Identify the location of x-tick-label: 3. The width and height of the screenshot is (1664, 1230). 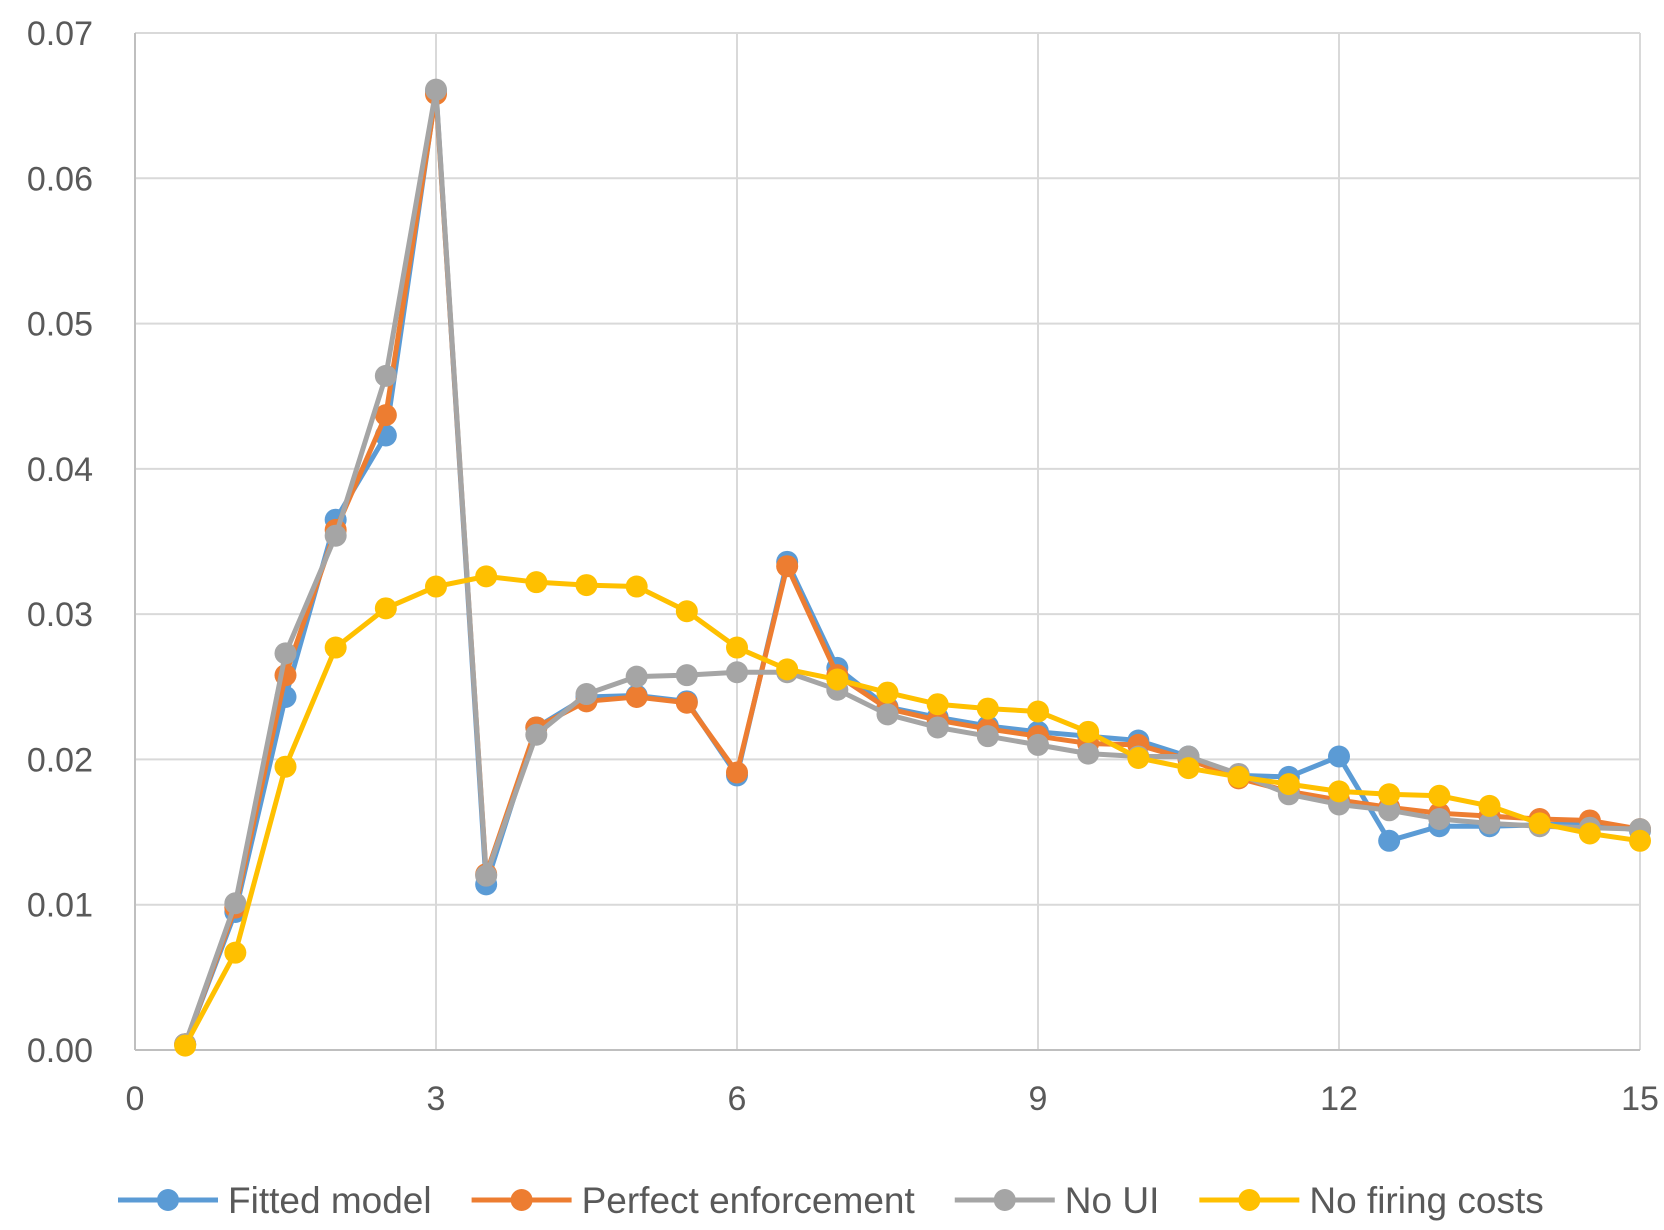
(436, 1099).